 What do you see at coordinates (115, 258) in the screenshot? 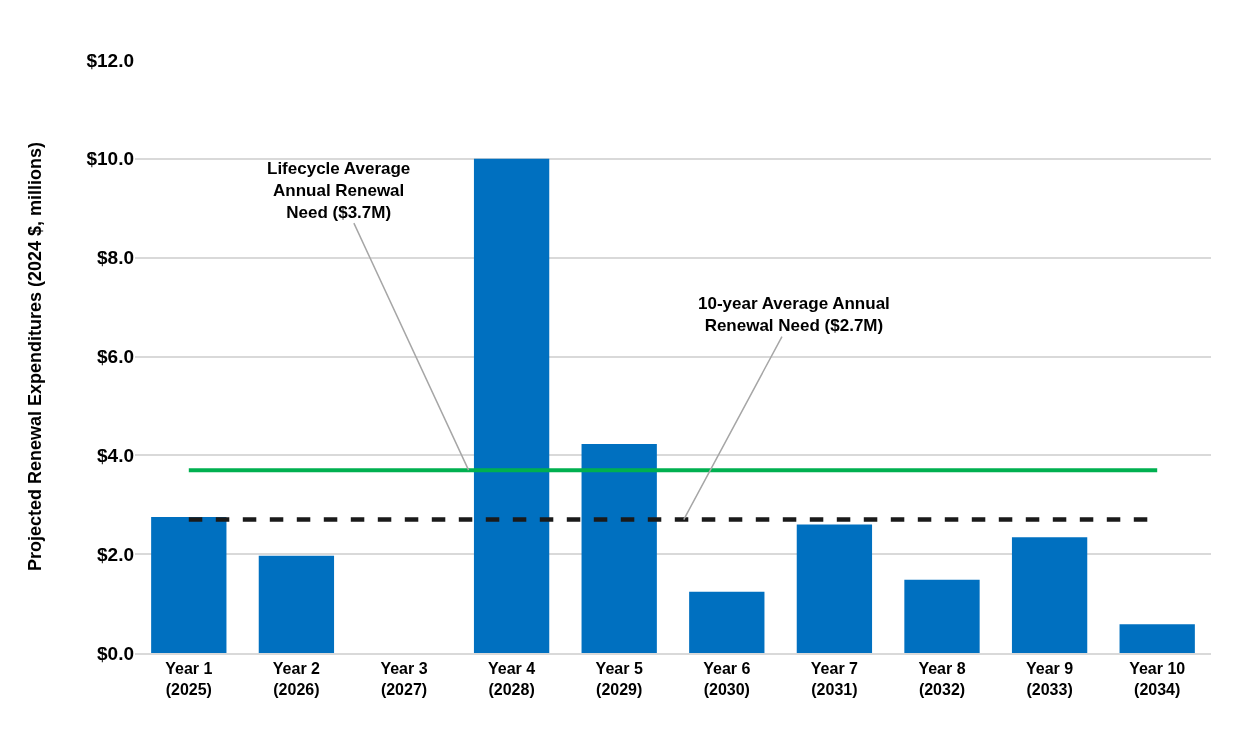
I see `y-tick-label: $8.0` at bounding box center [115, 258].